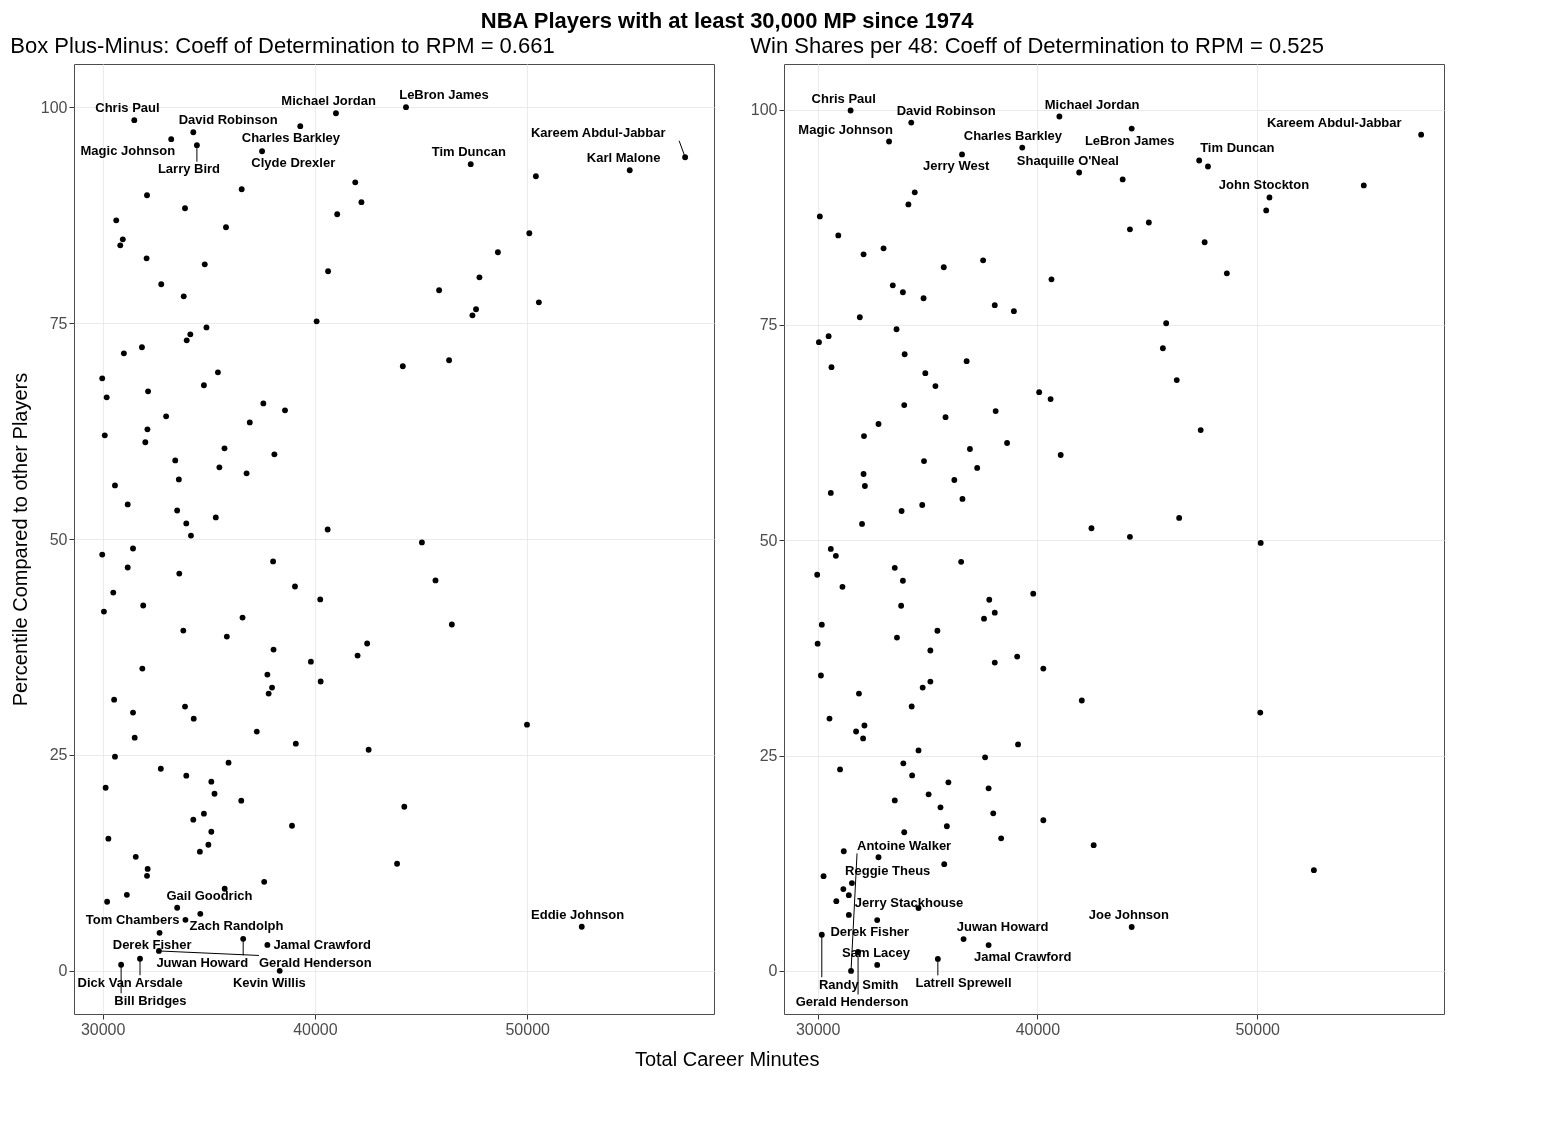  What do you see at coordinates (1037, 45) in the screenshot?
I see `chart-subtitle: Win Shares per 48: Coeff of Determination to RPM = 0.525` at bounding box center [1037, 45].